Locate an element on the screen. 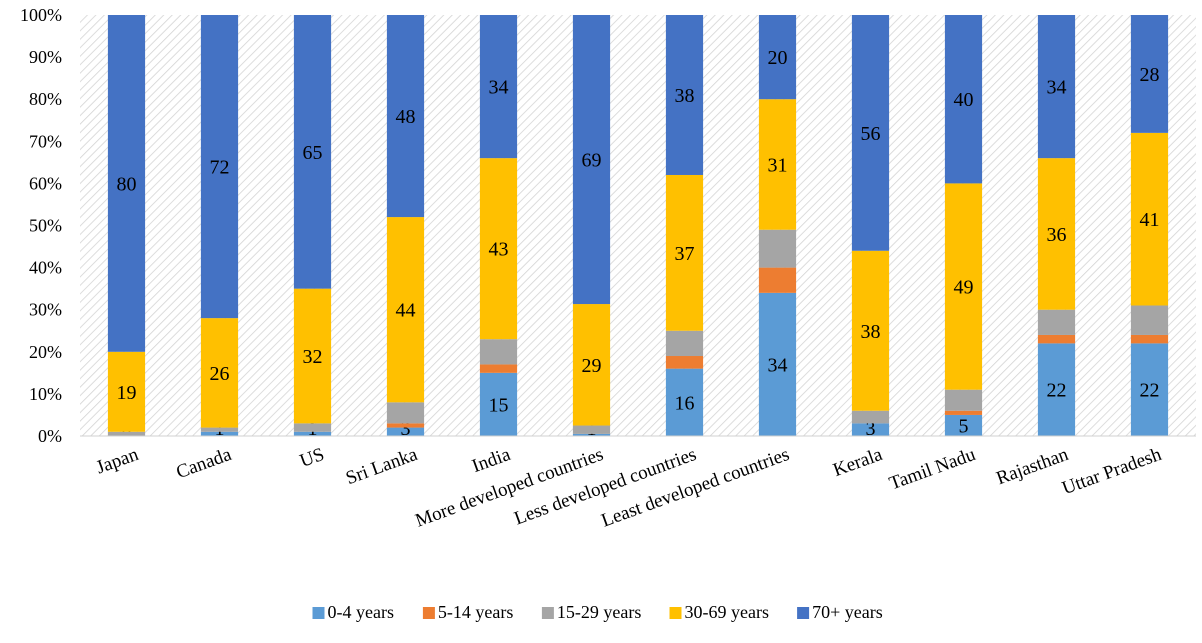  data-label: 31 is located at coordinates (778, 165).